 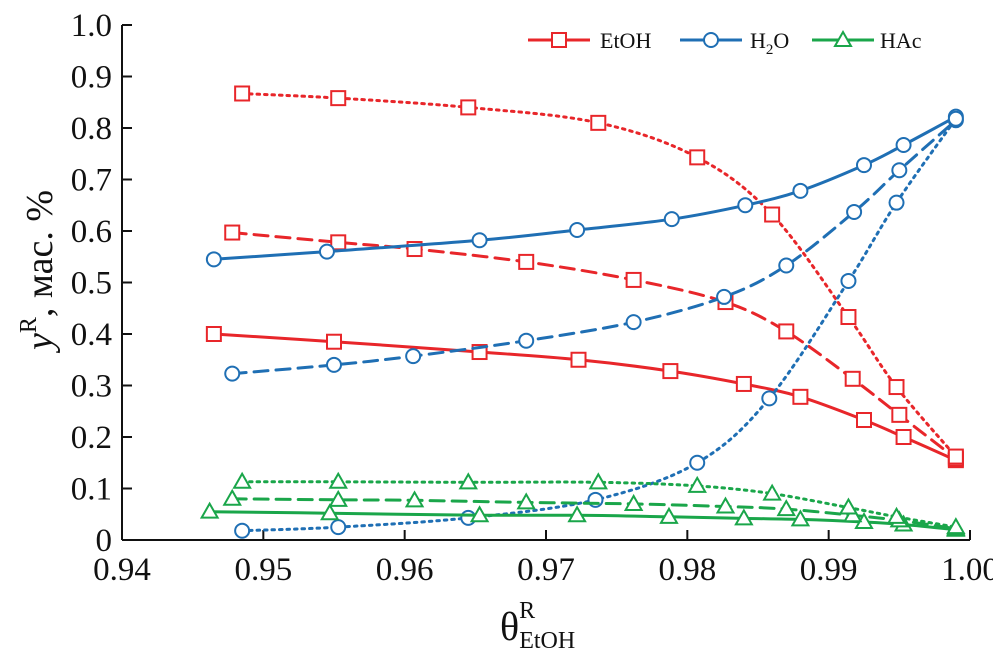 What do you see at coordinates (537, 626) in the screenshot?
I see `x-axis-title: θR EtOH` at bounding box center [537, 626].